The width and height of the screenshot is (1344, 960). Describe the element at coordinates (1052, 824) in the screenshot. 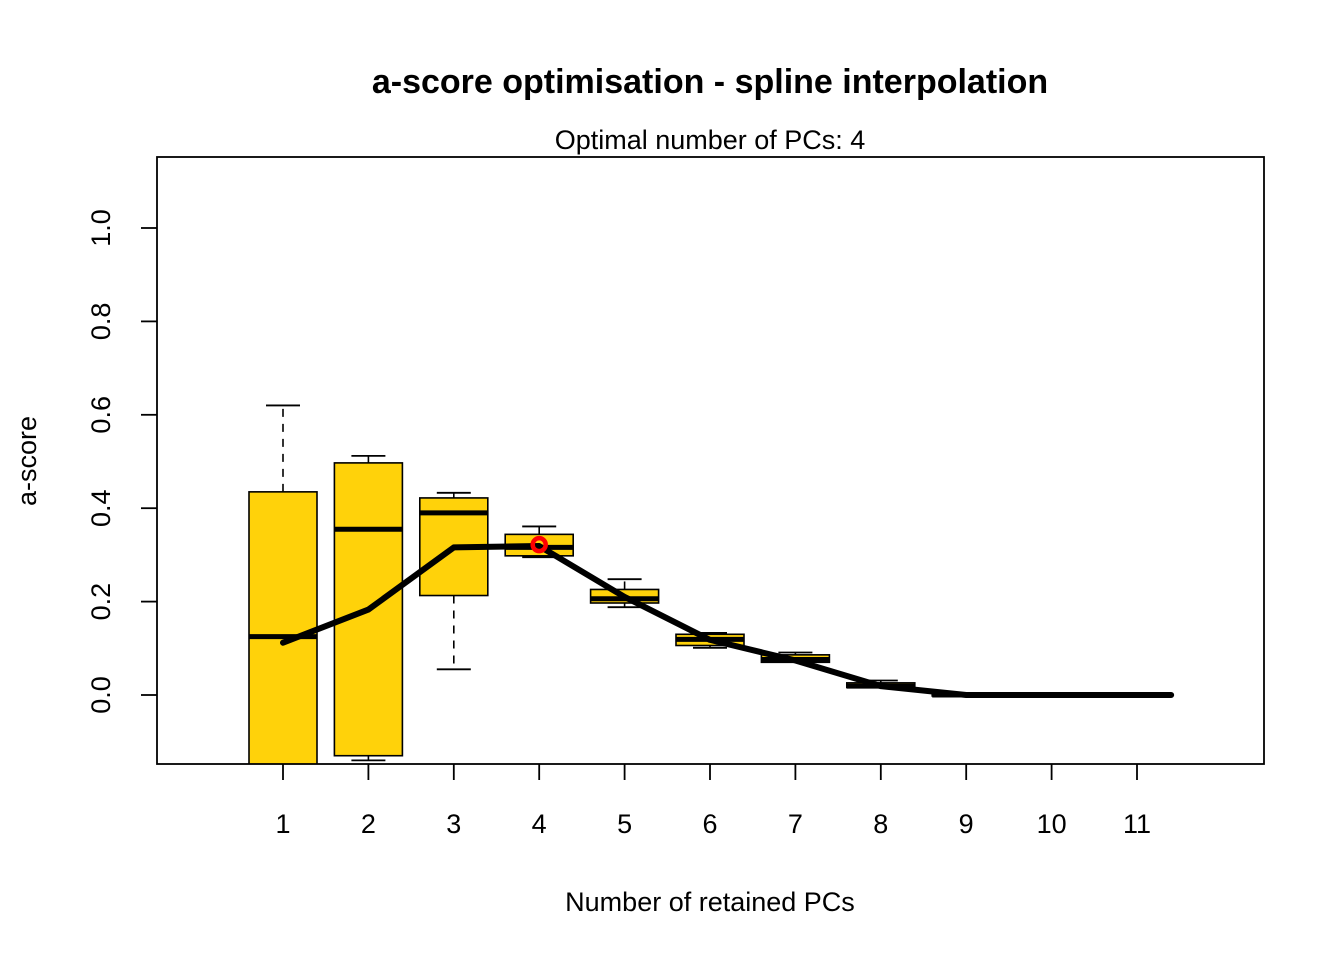

I see `x-tick-label: 10` at that location.